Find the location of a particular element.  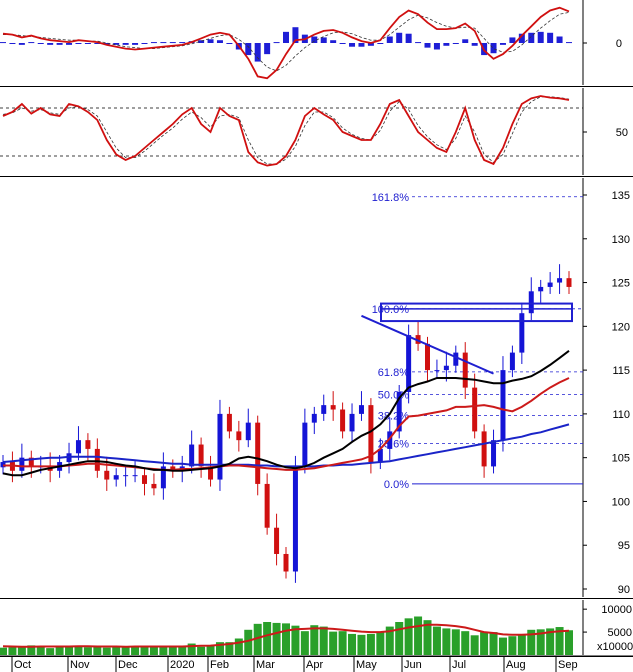

x-tick-label: 2020 is located at coordinates (182, 665).